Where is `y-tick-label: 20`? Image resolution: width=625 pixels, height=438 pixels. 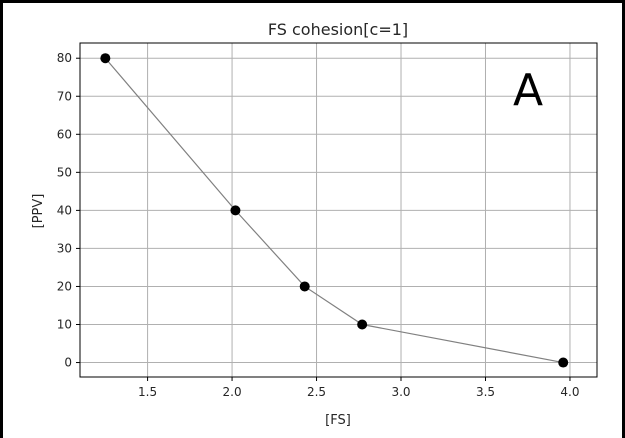 y-tick-label: 20 is located at coordinates (64, 286).